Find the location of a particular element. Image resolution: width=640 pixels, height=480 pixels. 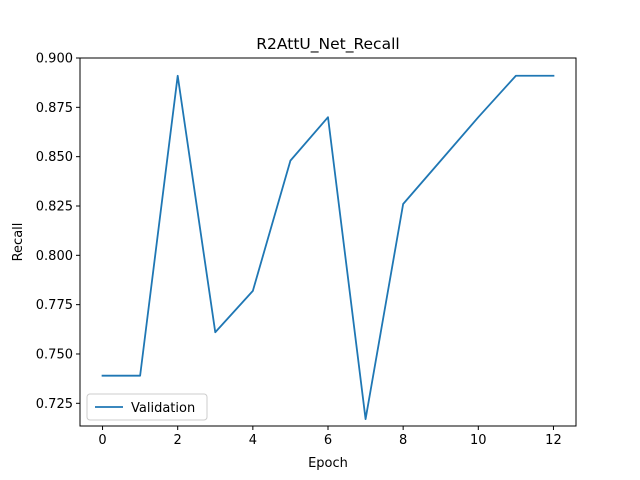

x-axis-label: Epoch is located at coordinates (328, 463).